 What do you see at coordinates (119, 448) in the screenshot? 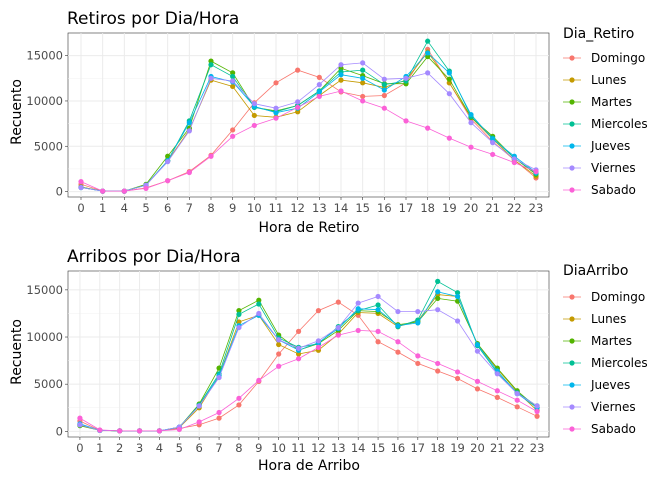
I see `x-tick-label: 2` at bounding box center [119, 448].